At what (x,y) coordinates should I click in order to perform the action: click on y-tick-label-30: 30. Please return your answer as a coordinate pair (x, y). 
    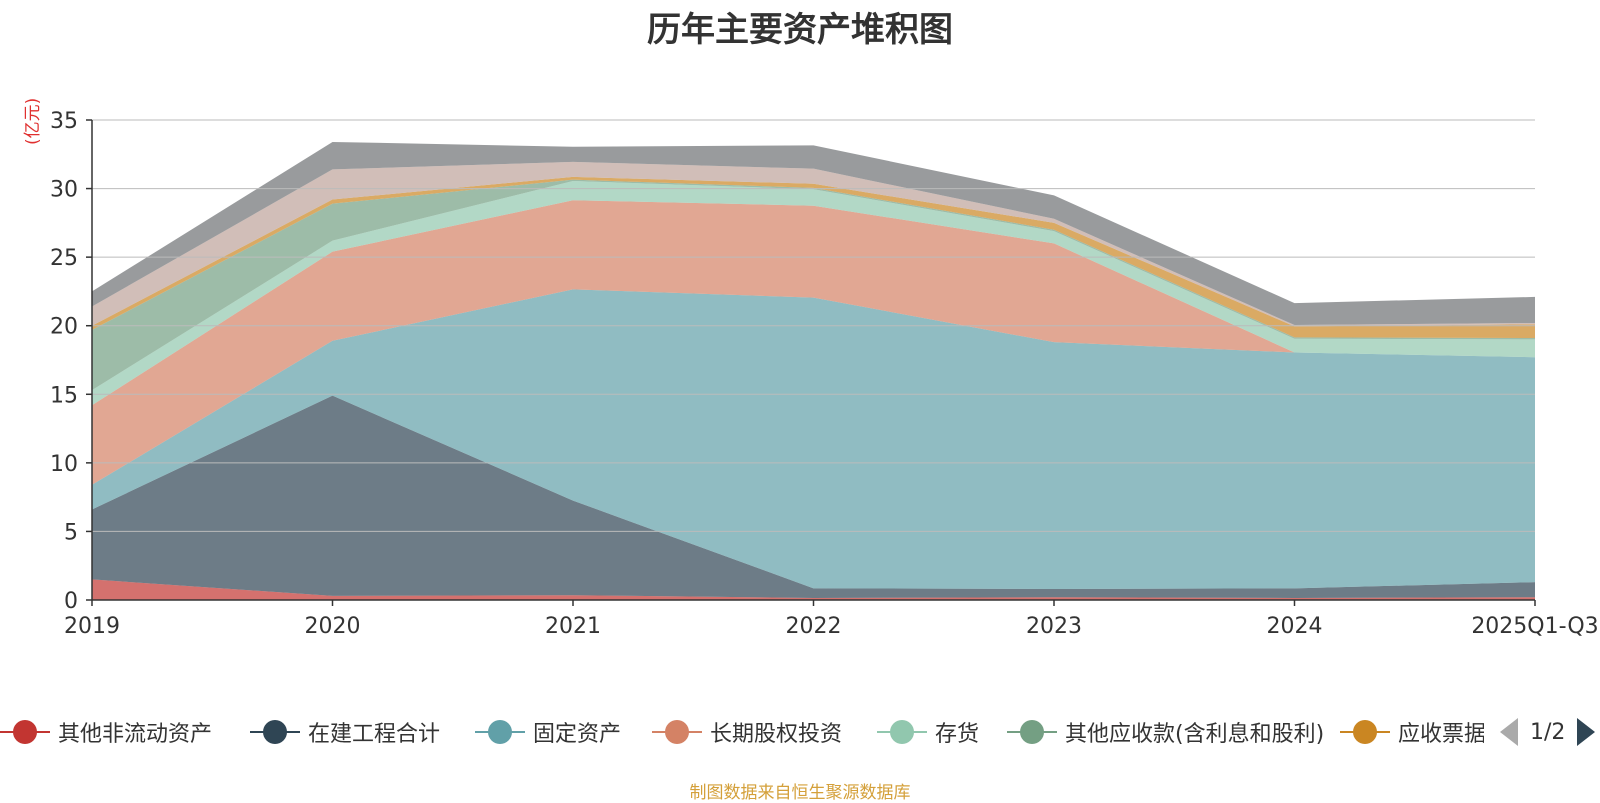
    Looking at the image, I should click on (64, 190).